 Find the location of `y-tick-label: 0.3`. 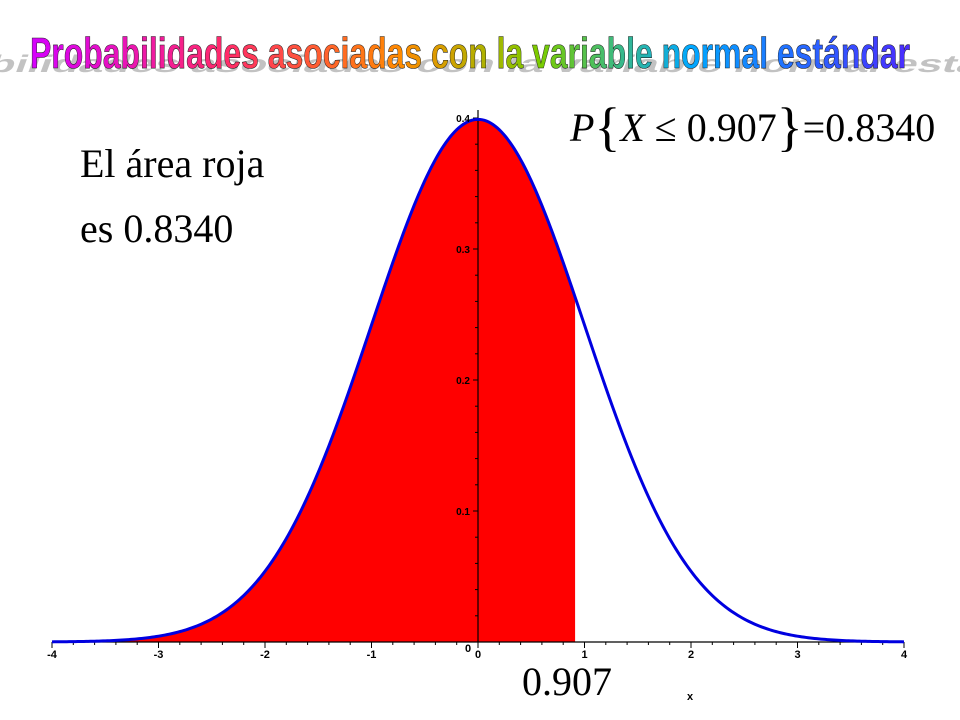

y-tick-label: 0.3 is located at coordinates (463, 250).